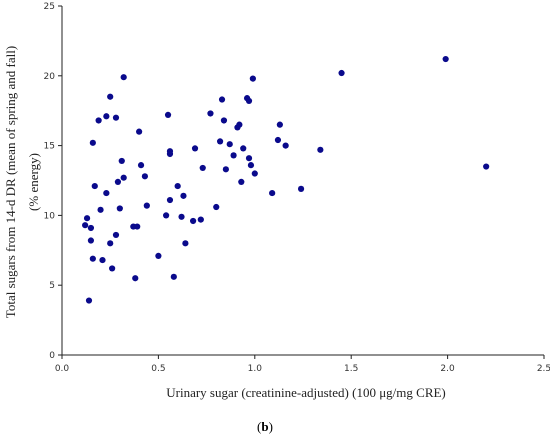 This screenshot has width=550, height=438. What do you see at coordinates (33, 182) in the screenshot?
I see `y-axis-title-line2: (% energy)` at bounding box center [33, 182].